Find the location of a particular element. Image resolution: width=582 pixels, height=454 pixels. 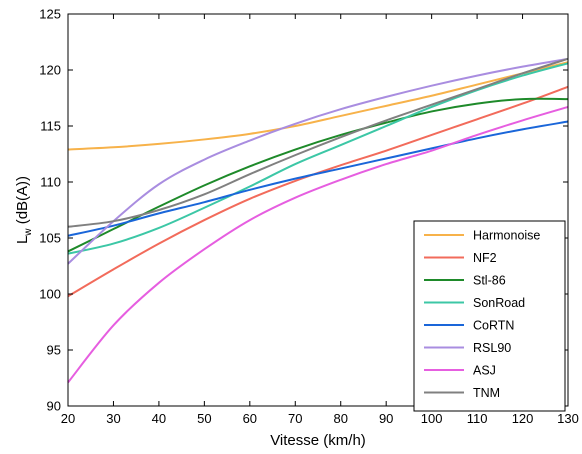

x-tick-label: 50 is located at coordinates (204, 418).